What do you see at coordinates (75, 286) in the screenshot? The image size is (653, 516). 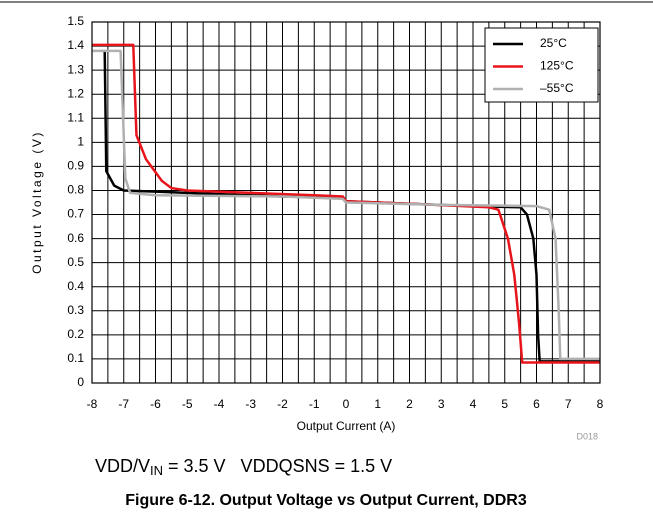 I see `y-tick-label: 0.4` at bounding box center [75, 286].